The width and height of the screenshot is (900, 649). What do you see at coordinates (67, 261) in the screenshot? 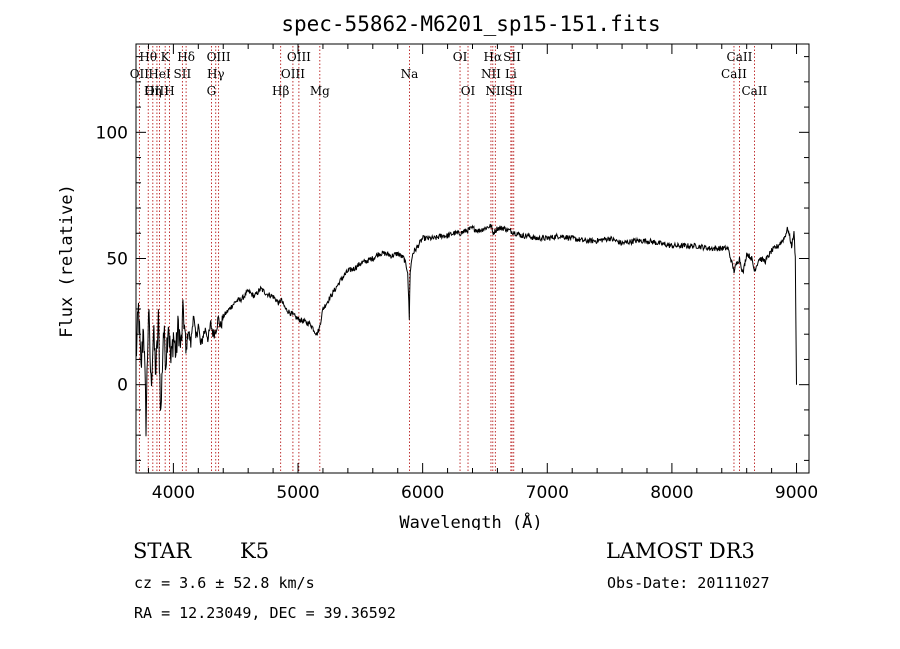
I see `y-axis-label: Flux (relative)` at bounding box center [67, 261].